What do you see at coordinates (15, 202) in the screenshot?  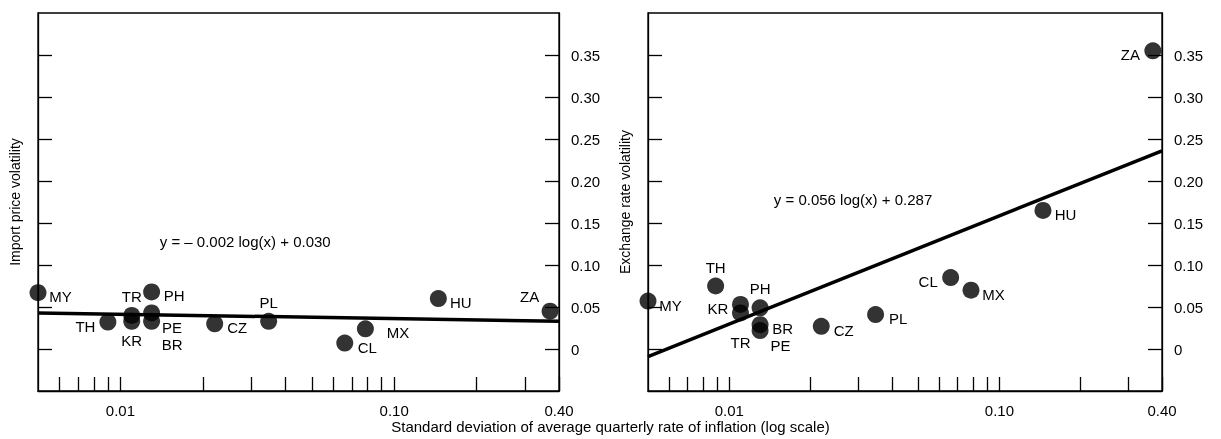 I see `y-axis-title: Import price volatility` at bounding box center [15, 202].